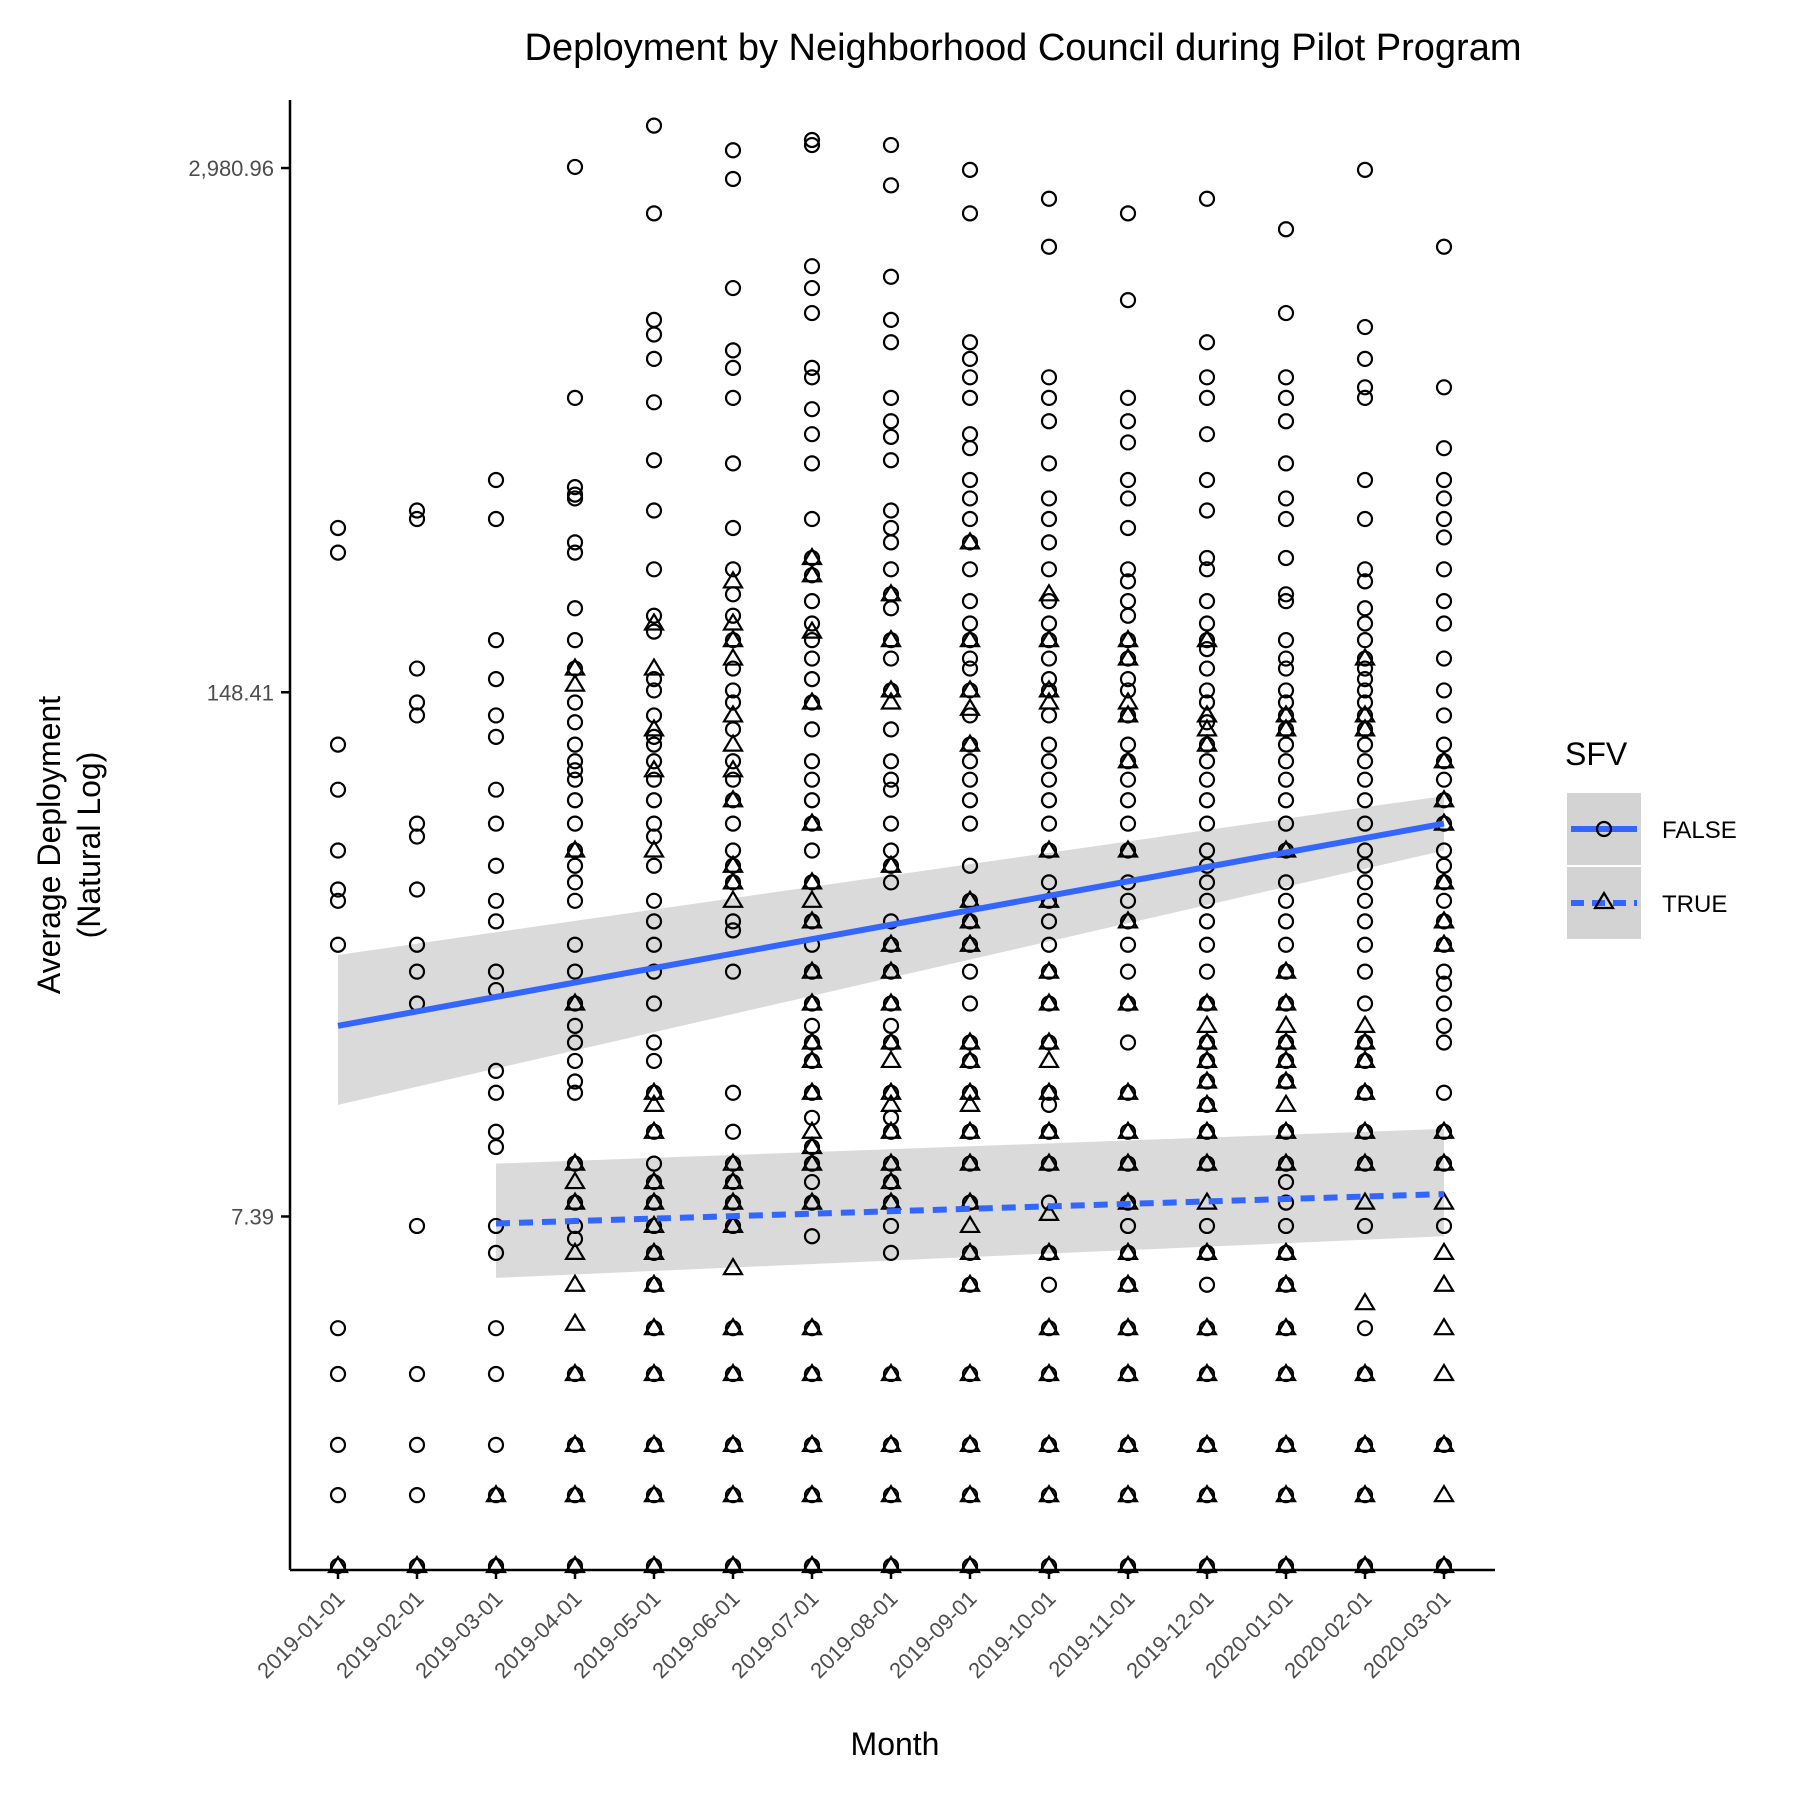 The height and width of the screenshot is (1800, 1800). What do you see at coordinates (891, 924) in the screenshot?
I see `trend-line-false` at bounding box center [891, 924].